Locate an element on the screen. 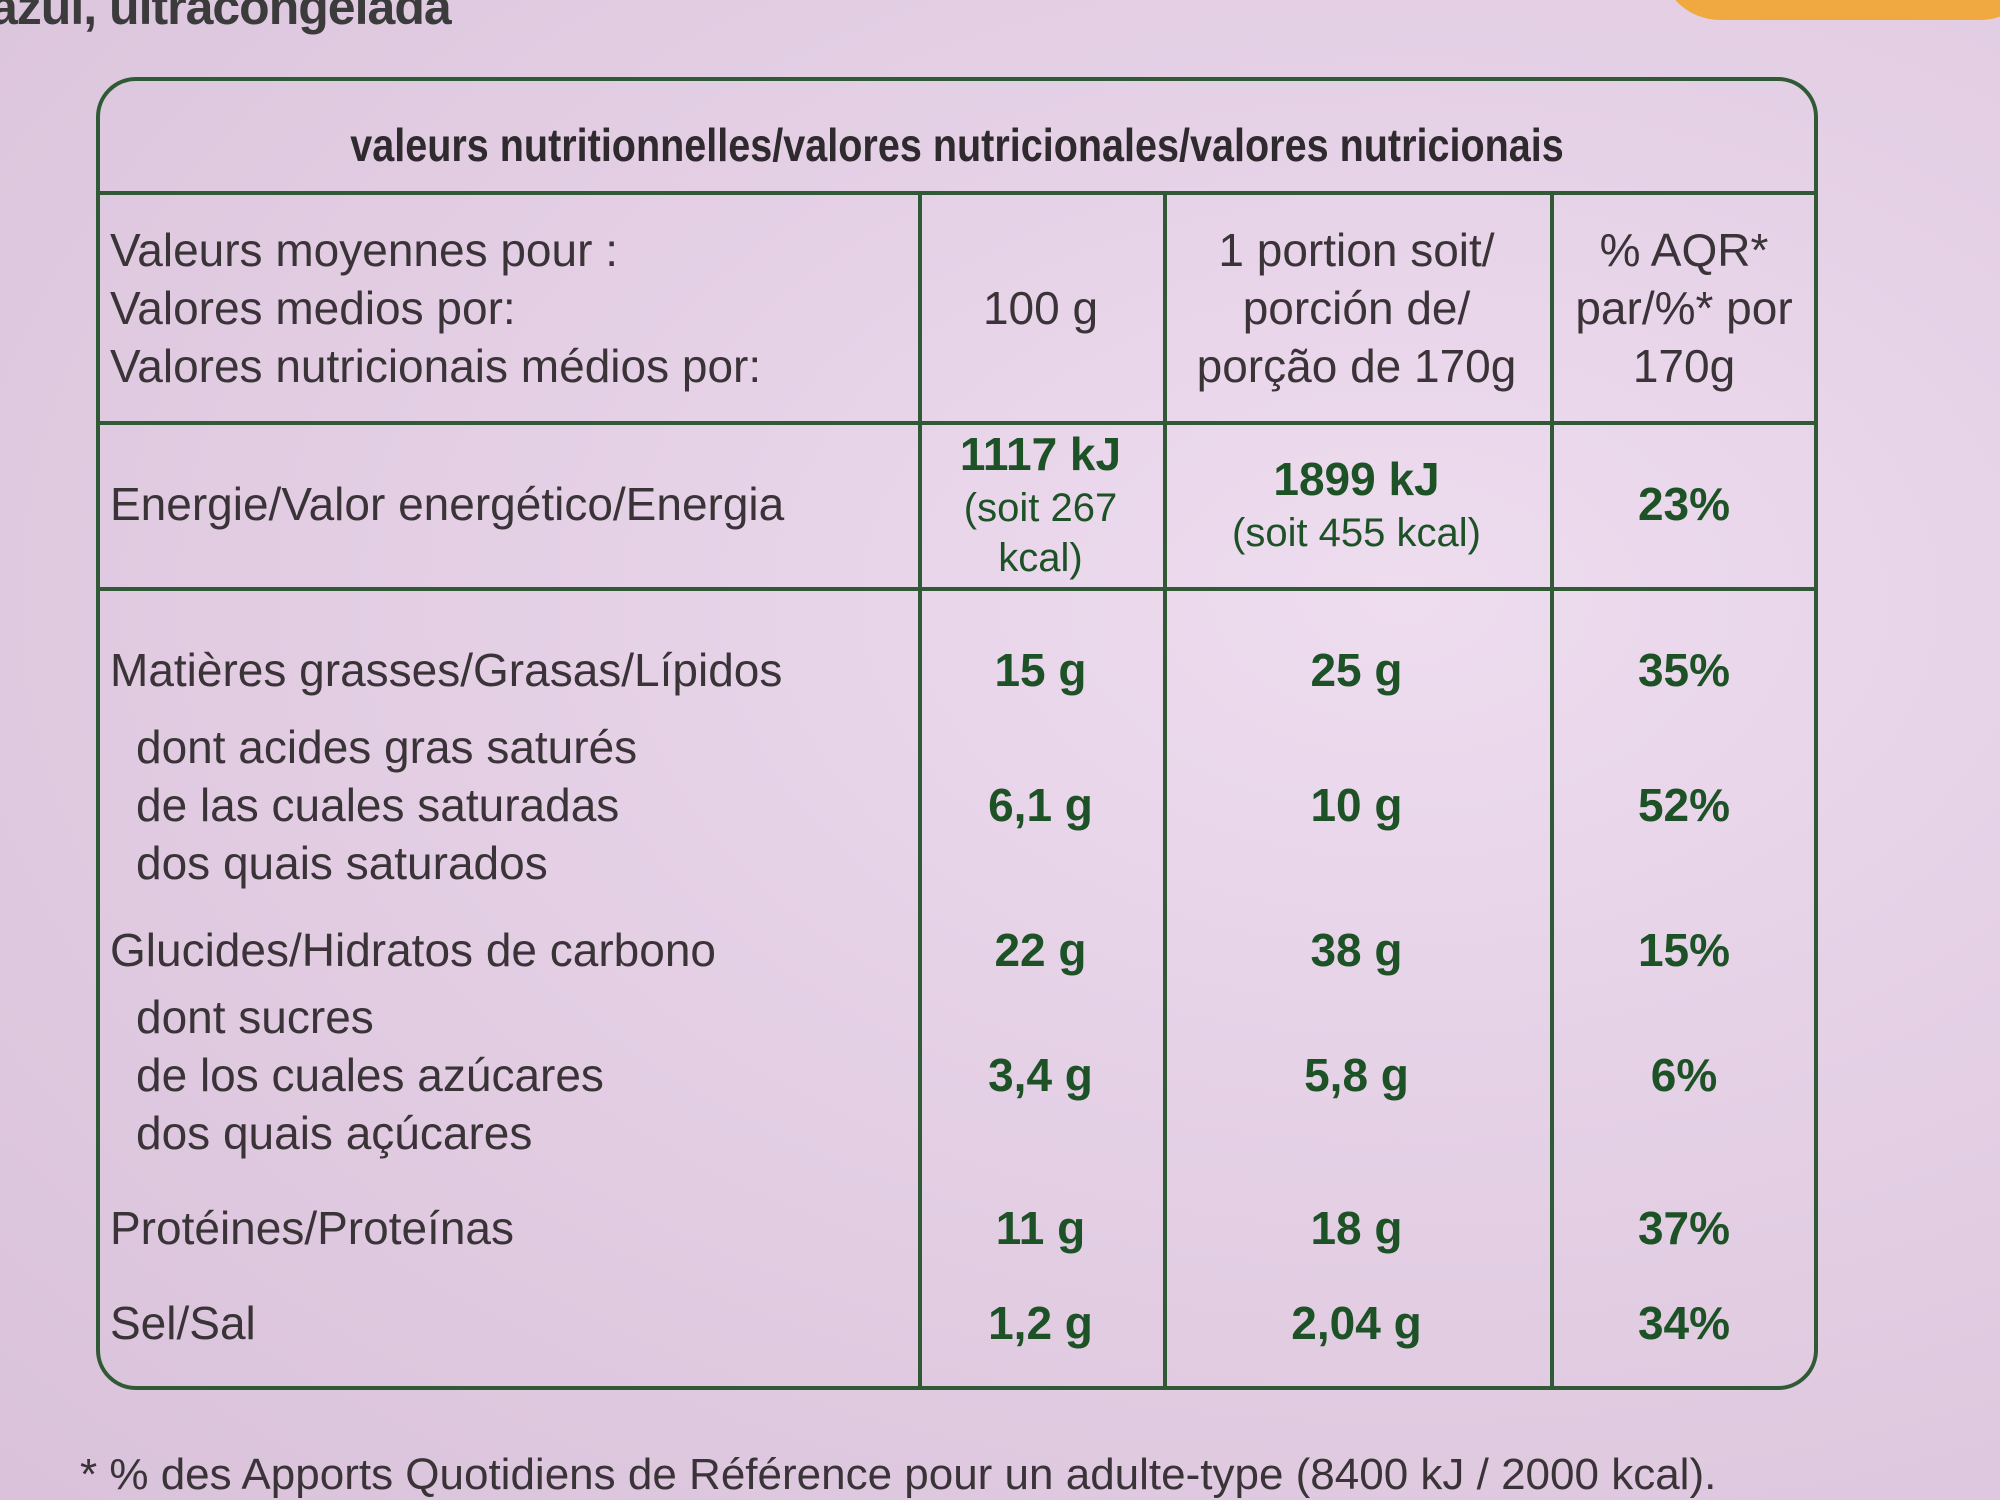  product-text: azul, ultracongelada is located at coordinates (226, 17).